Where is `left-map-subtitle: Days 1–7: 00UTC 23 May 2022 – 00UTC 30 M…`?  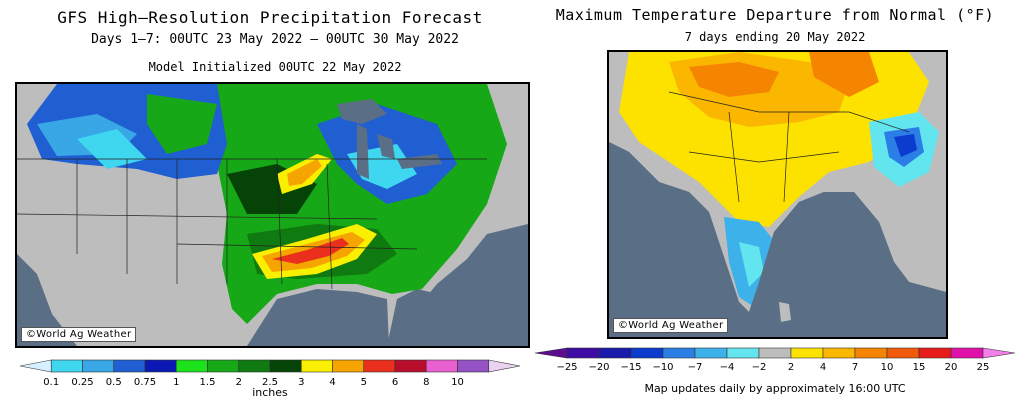 left-map-subtitle: Days 1–7: 00UTC 23 May 2022 – 00UTC 30 M… is located at coordinates (275, 39).